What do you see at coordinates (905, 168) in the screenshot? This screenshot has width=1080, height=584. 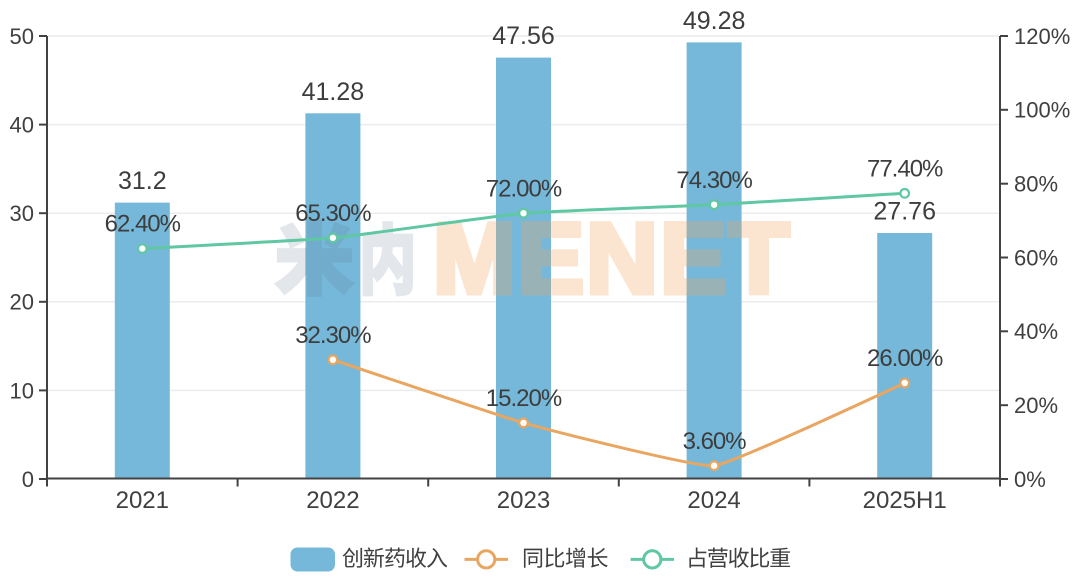 I see `svg-text: 77.40%` at bounding box center [905, 168].